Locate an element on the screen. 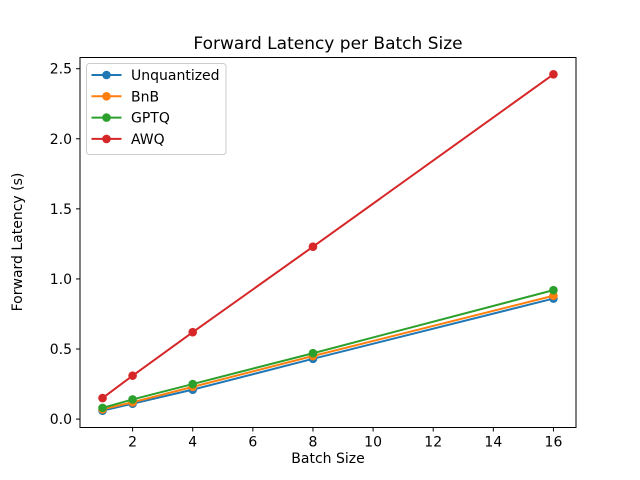  legend-label: AWQ is located at coordinates (148, 140).